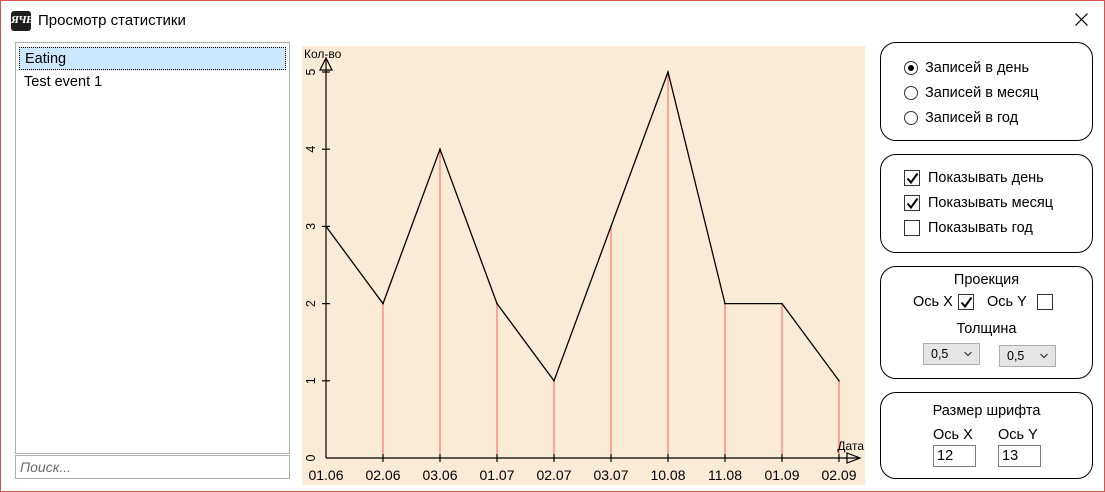 This screenshot has height=492, width=1105. What do you see at coordinates (439, 475) in the screenshot?
I see `x-tick-label: 03.06` at bounding box center [439, 475].